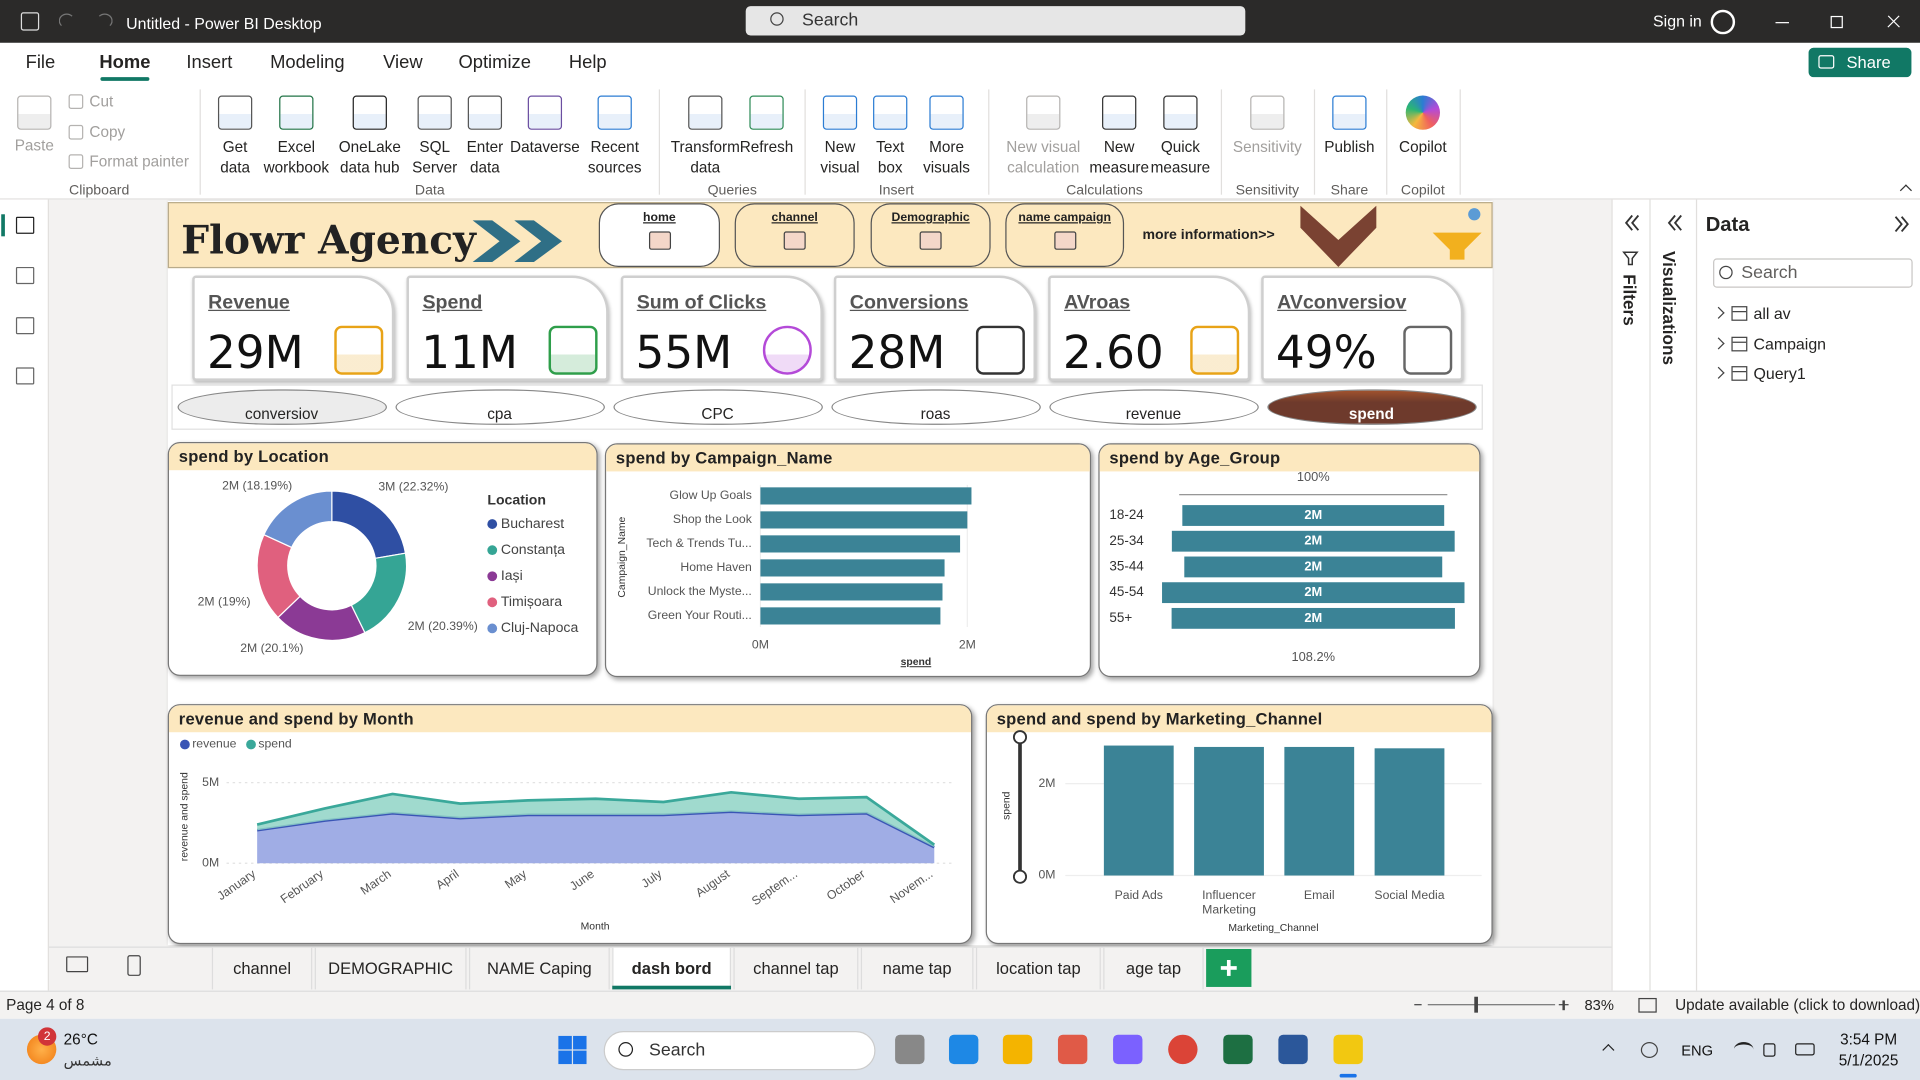 This screenshot has width=1920, height=1080. What do you see at coordinates (1723, 22) in the screenshot?
I see `account-icon` at bounding box center [1723, 22].